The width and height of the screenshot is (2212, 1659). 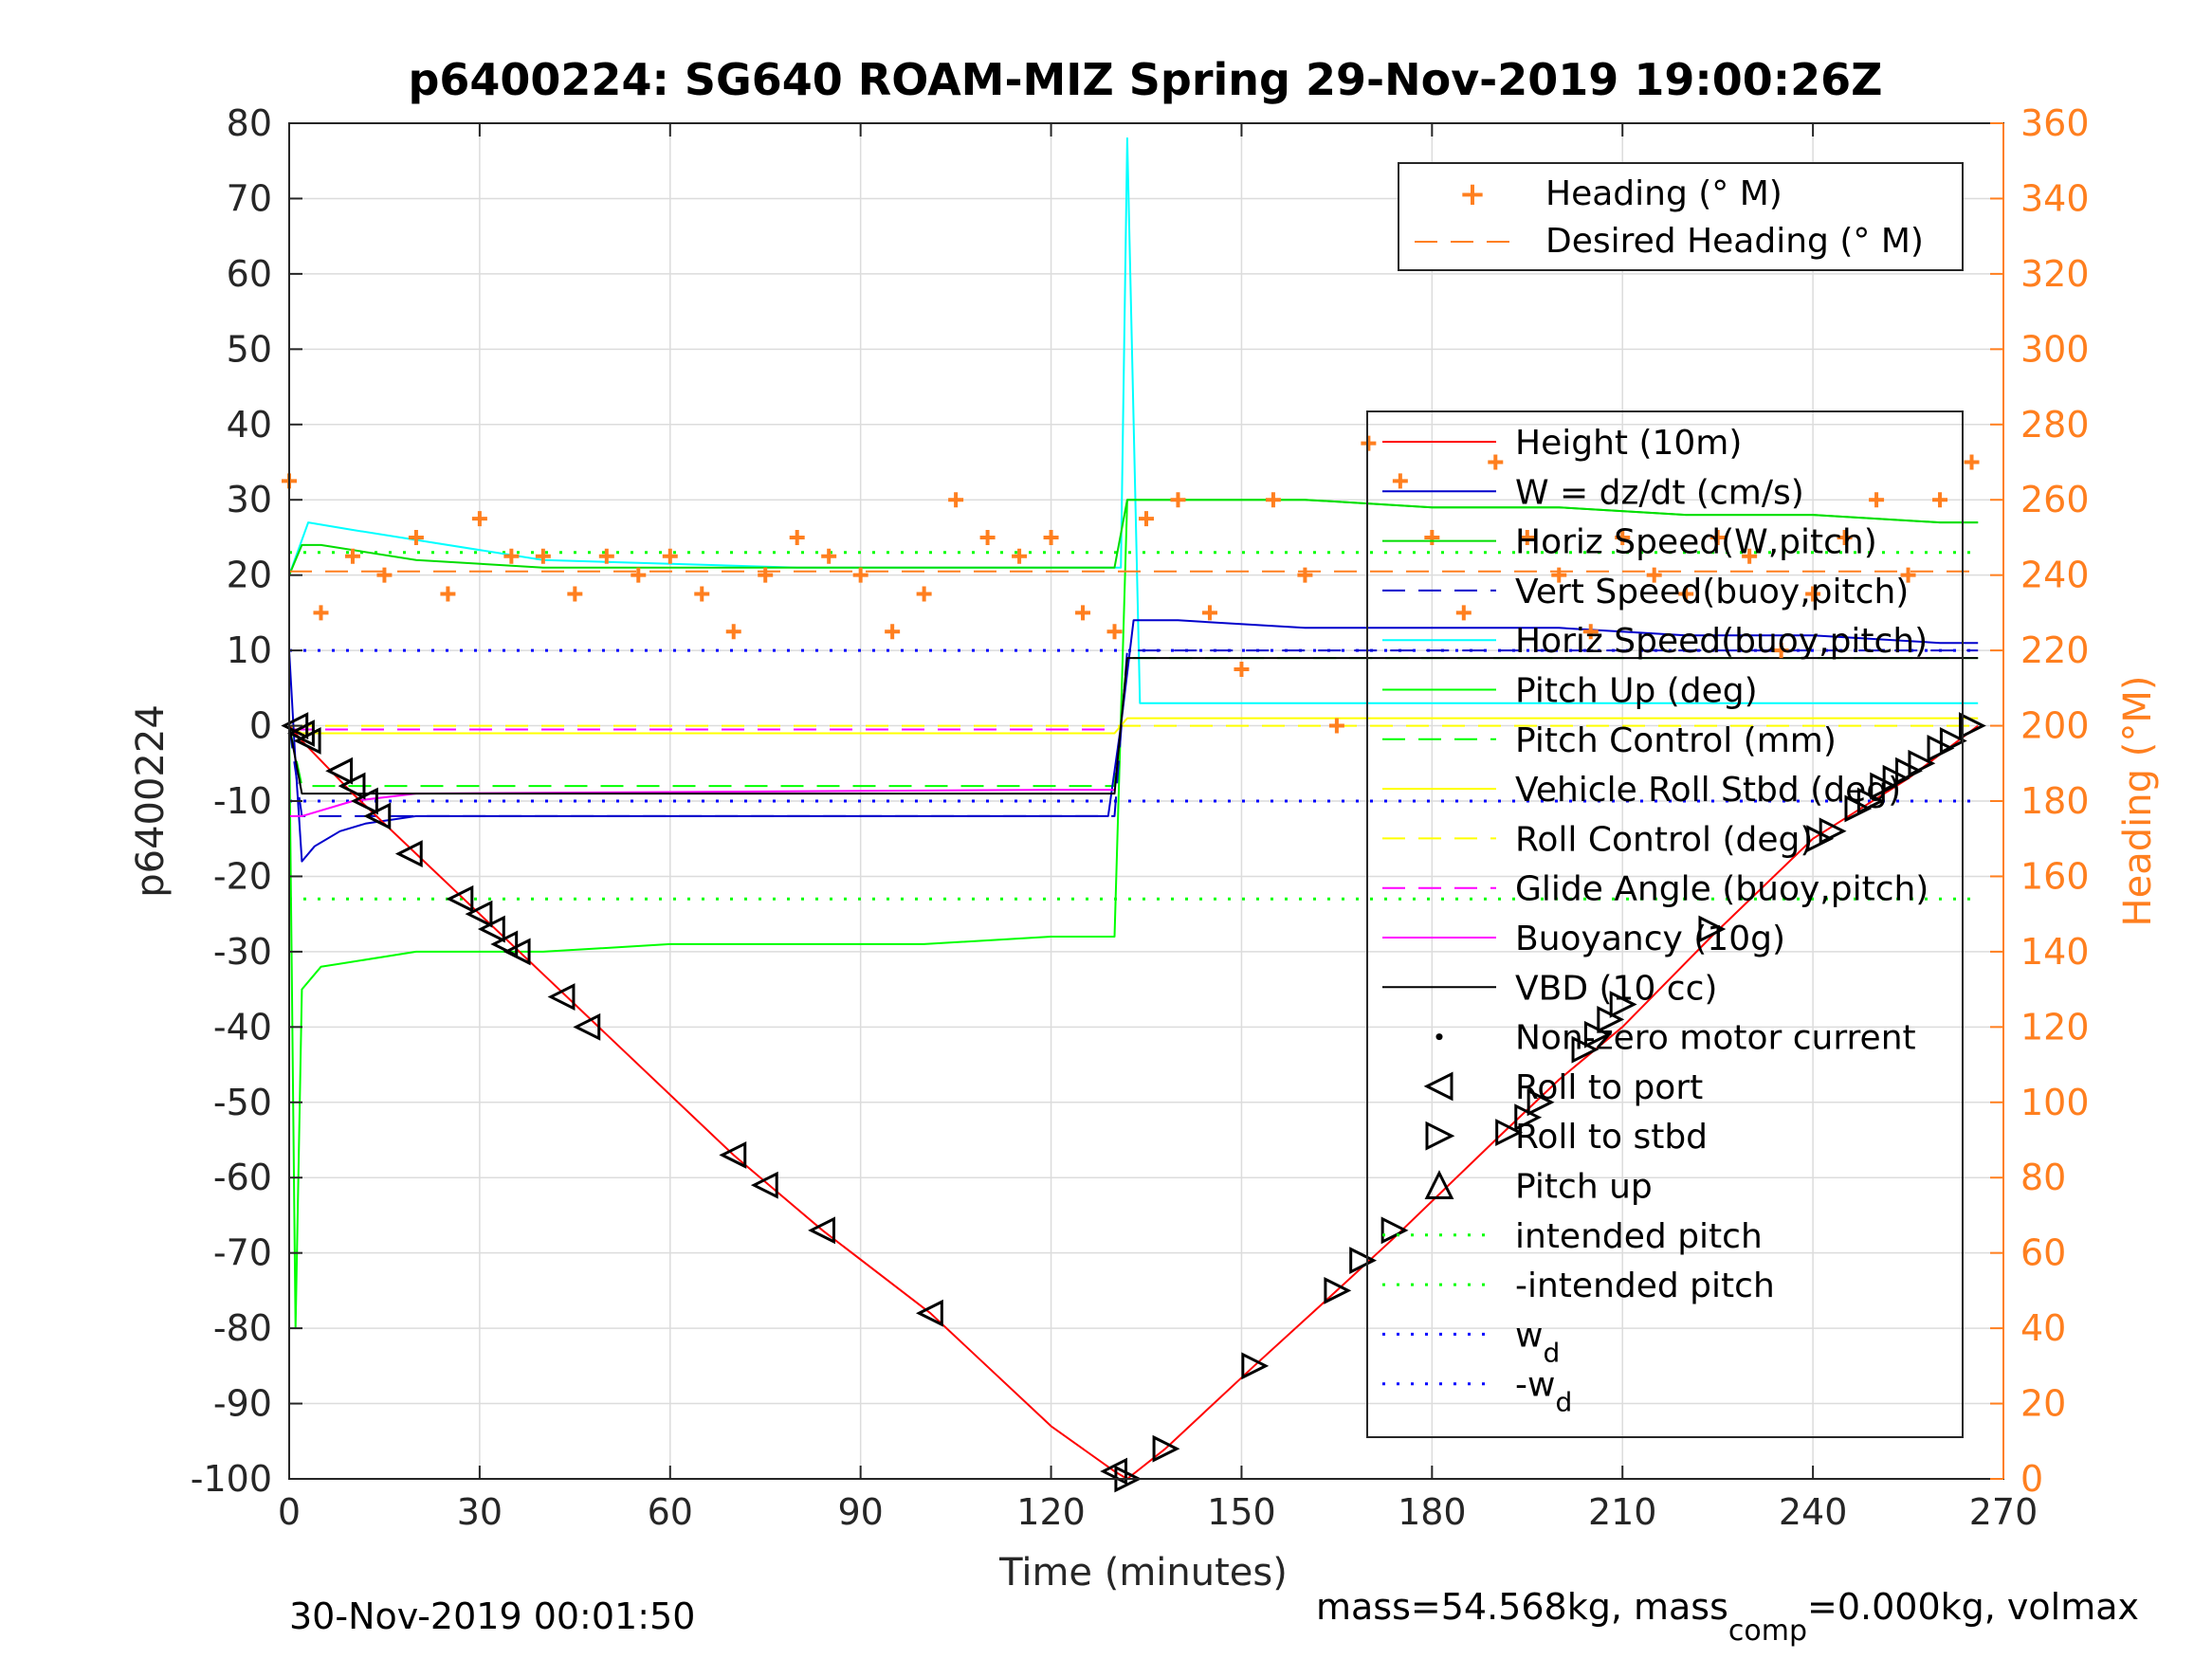 I want to click on y-tick-label: -50, so click(x=242, y=1102).